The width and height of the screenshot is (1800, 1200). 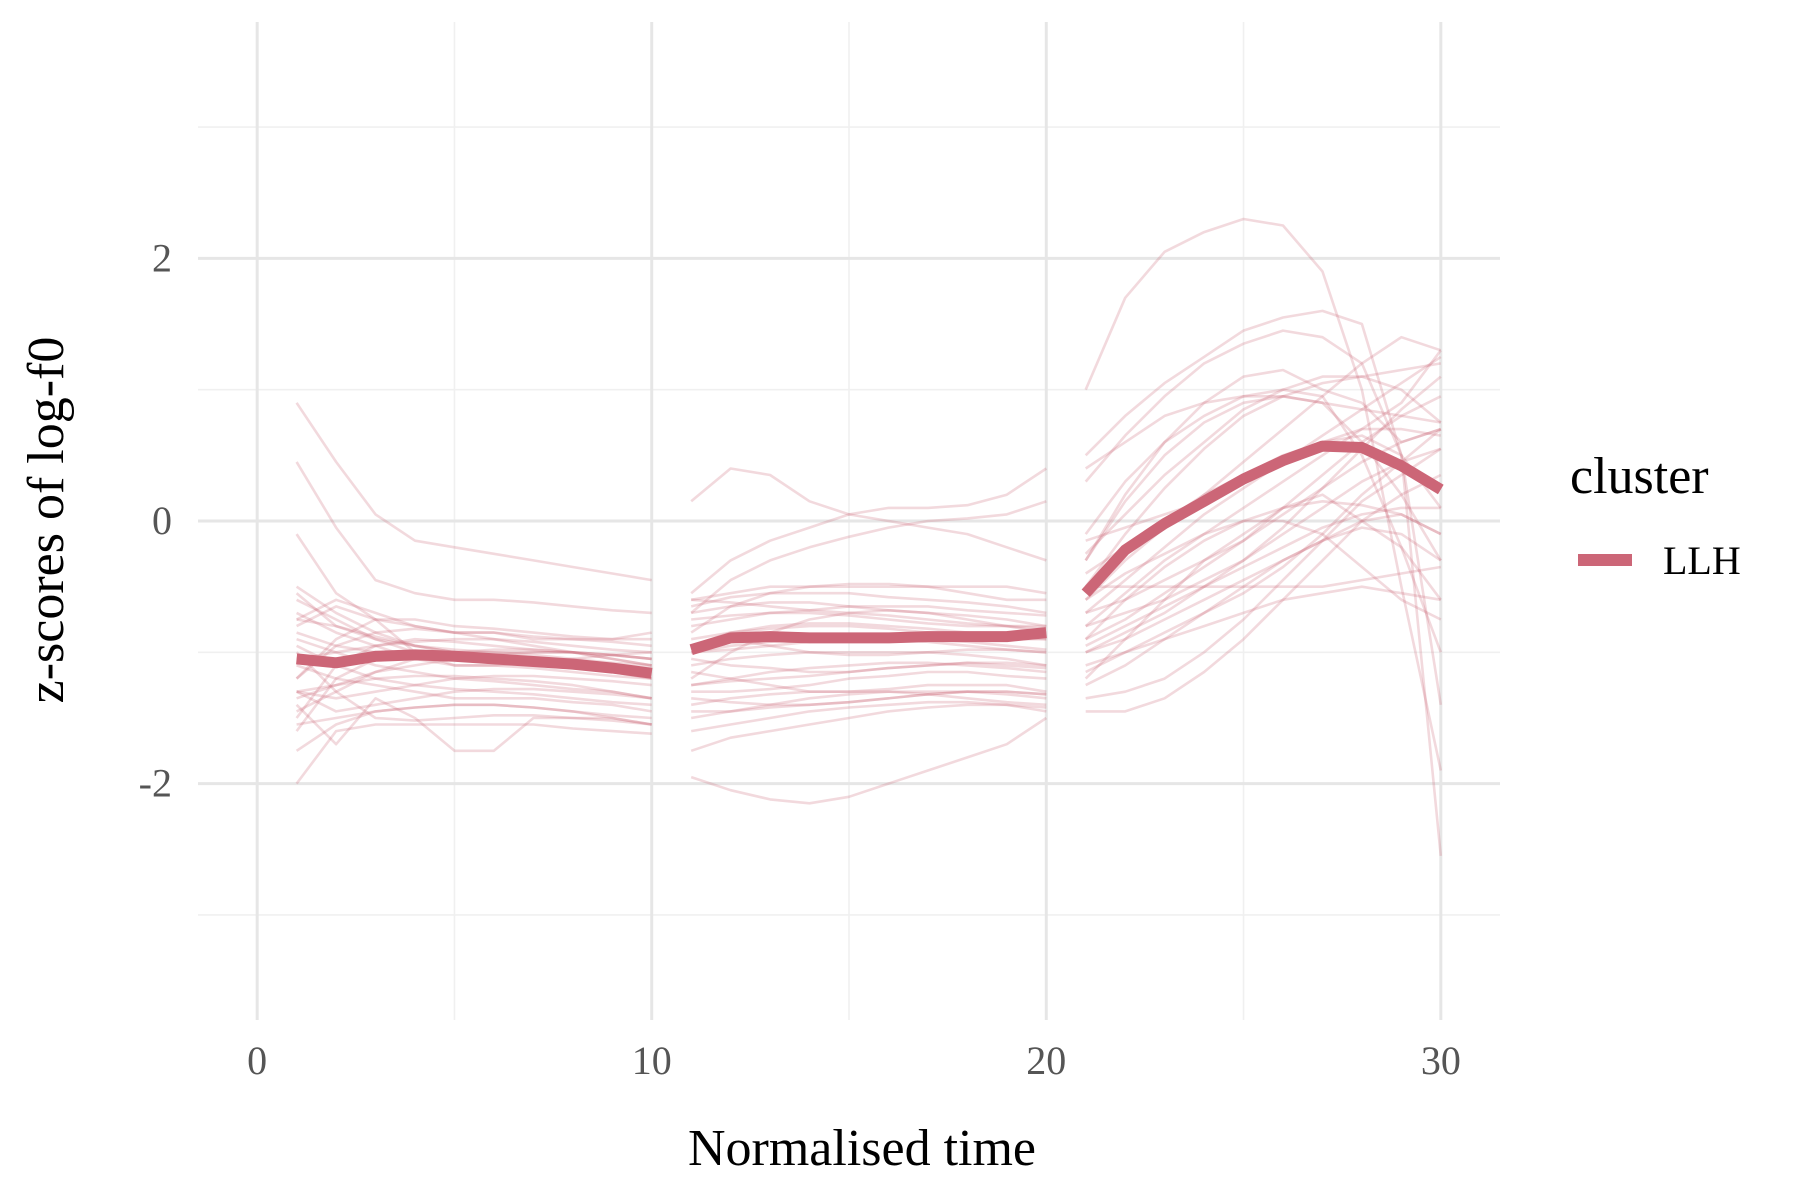 What do you see at coordinates (155, 783) in the screenshot?
I see `y-tick-label: -2` at bounding box center [155, 783].